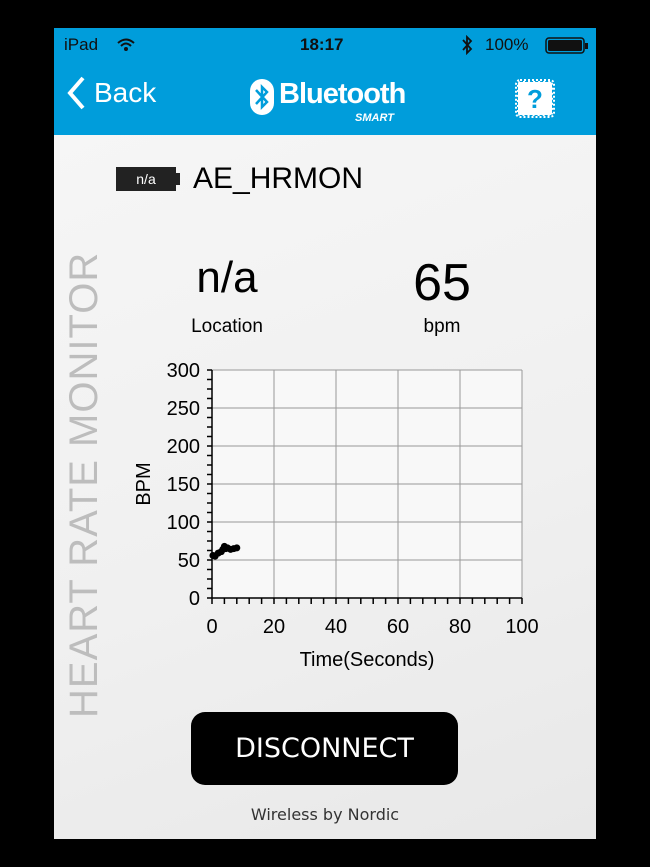  What do you see at coordinates (467, 45) in the screenshot?
I see `bluetooth-icon` at bounding box center [467, 45].